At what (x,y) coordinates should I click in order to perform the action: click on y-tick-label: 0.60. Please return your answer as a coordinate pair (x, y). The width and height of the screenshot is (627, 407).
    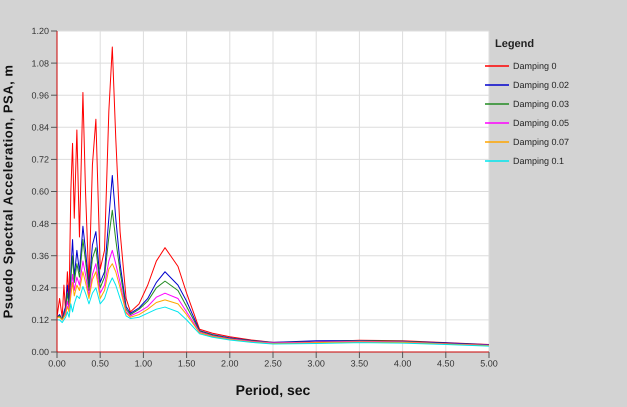
    Looking at the image, I should click on (40, 191).